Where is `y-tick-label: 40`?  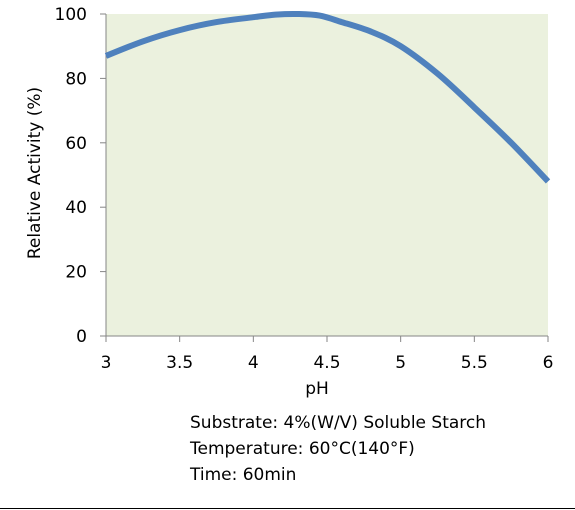
y-tick-label: 40 is located at coordinates (76, 208).